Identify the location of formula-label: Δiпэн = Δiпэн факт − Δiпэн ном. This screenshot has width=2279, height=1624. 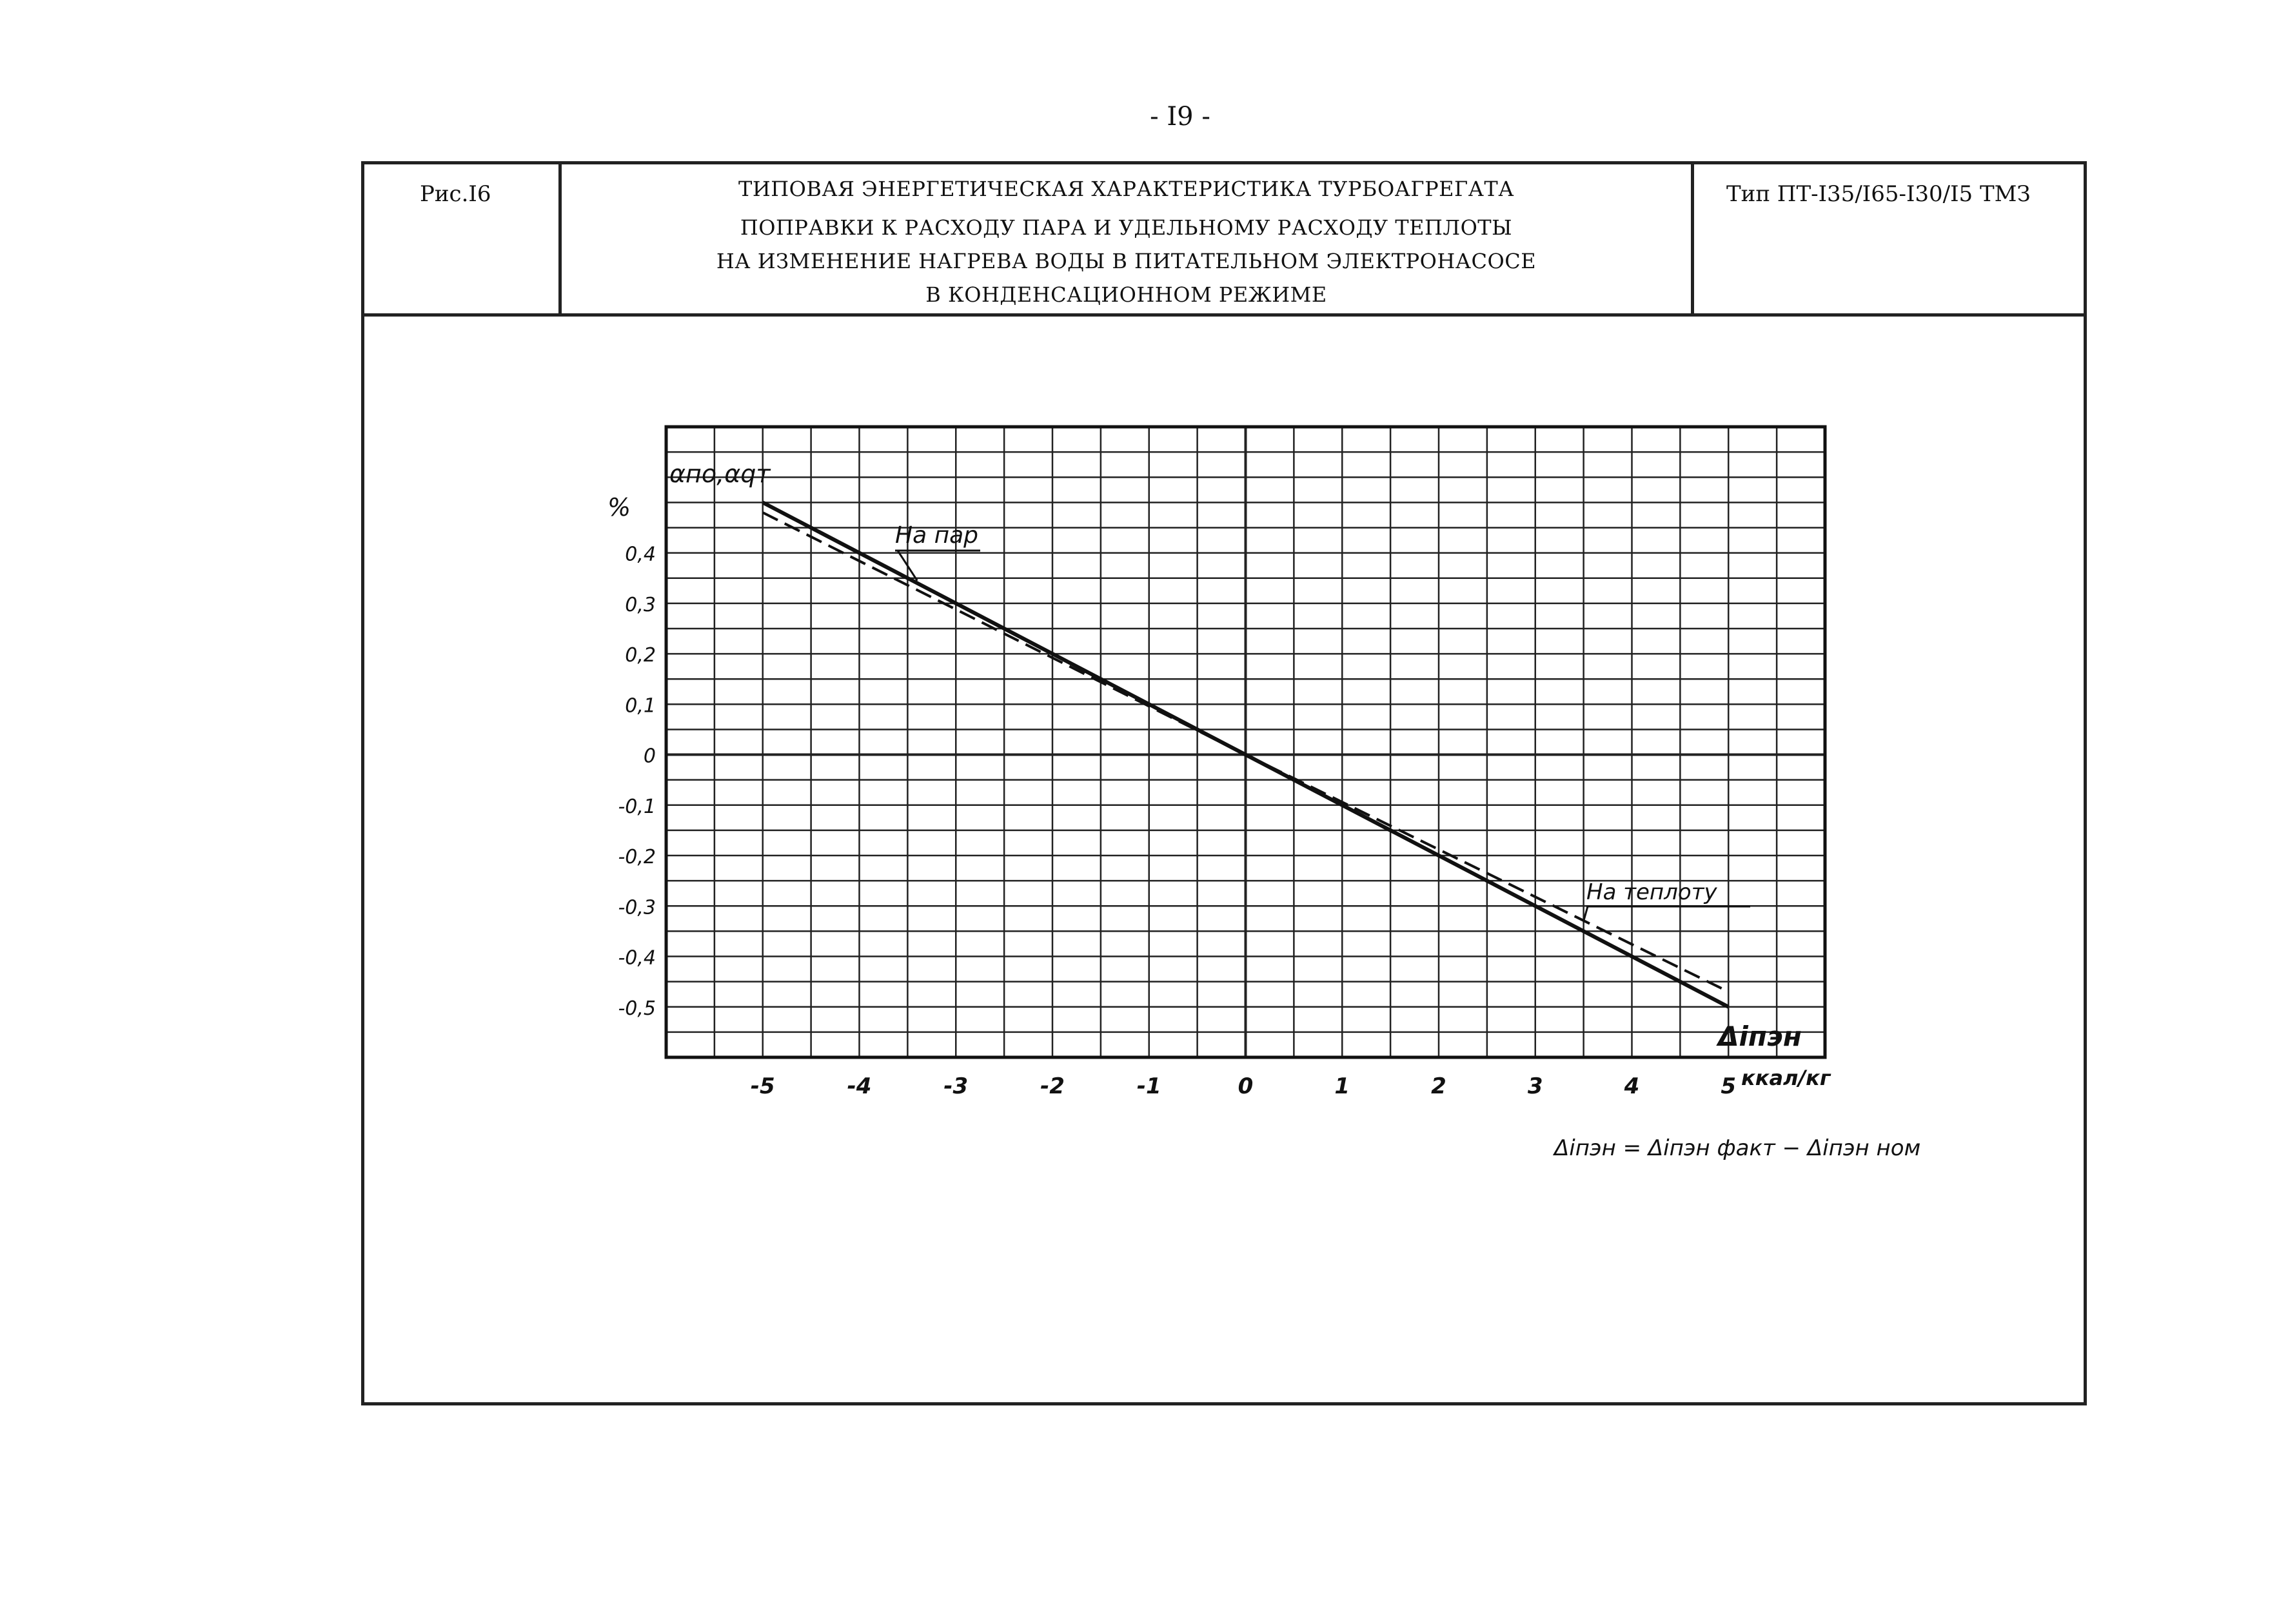
(1736, 1148).